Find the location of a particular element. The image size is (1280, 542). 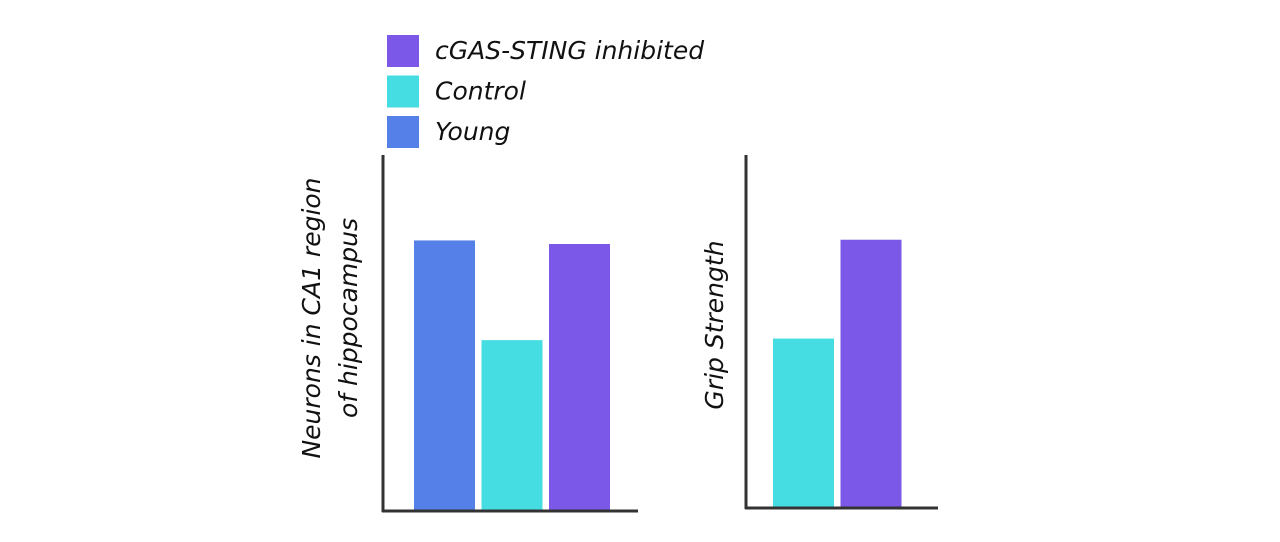

y-axis-label: Neurons in CA1 region is located at coordinates (311, 317).